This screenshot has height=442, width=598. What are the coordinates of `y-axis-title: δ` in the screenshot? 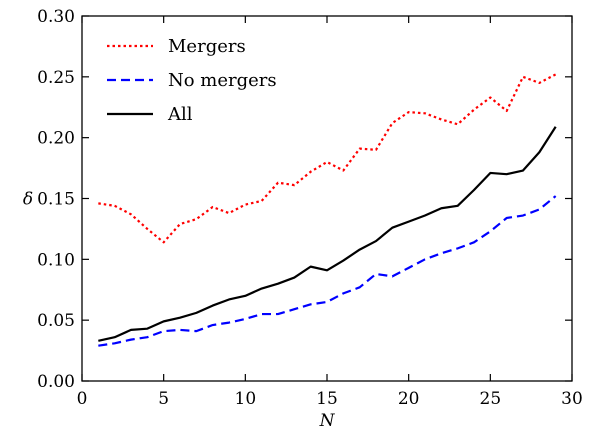 It's located at (28, 200).